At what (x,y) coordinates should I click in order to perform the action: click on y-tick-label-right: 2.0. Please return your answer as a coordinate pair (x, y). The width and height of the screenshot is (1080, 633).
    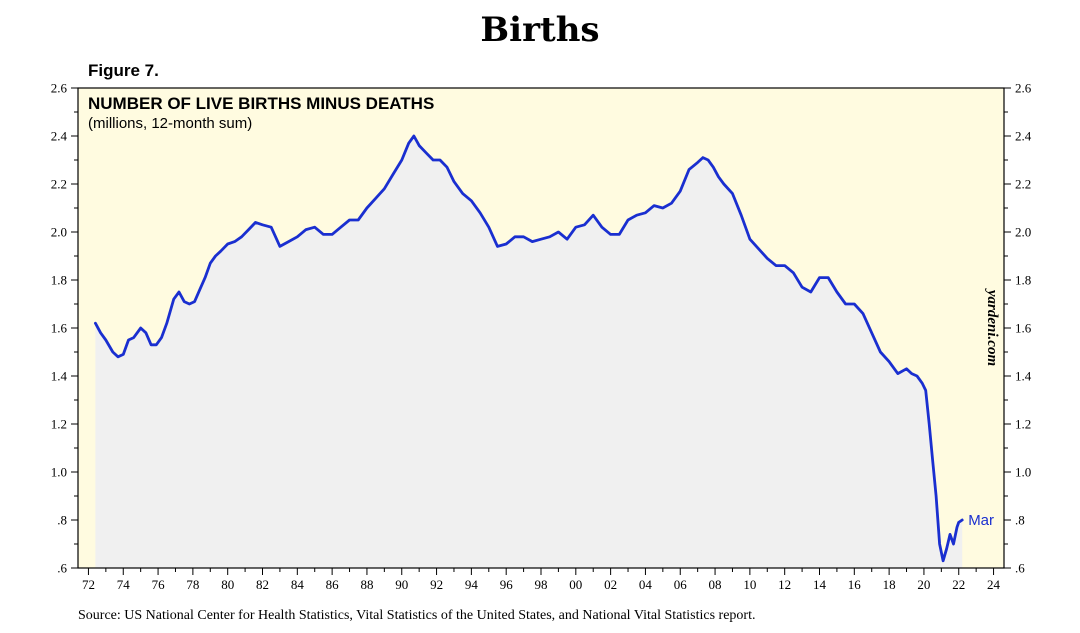
    Looking at the image, I should click on (1023, 232).